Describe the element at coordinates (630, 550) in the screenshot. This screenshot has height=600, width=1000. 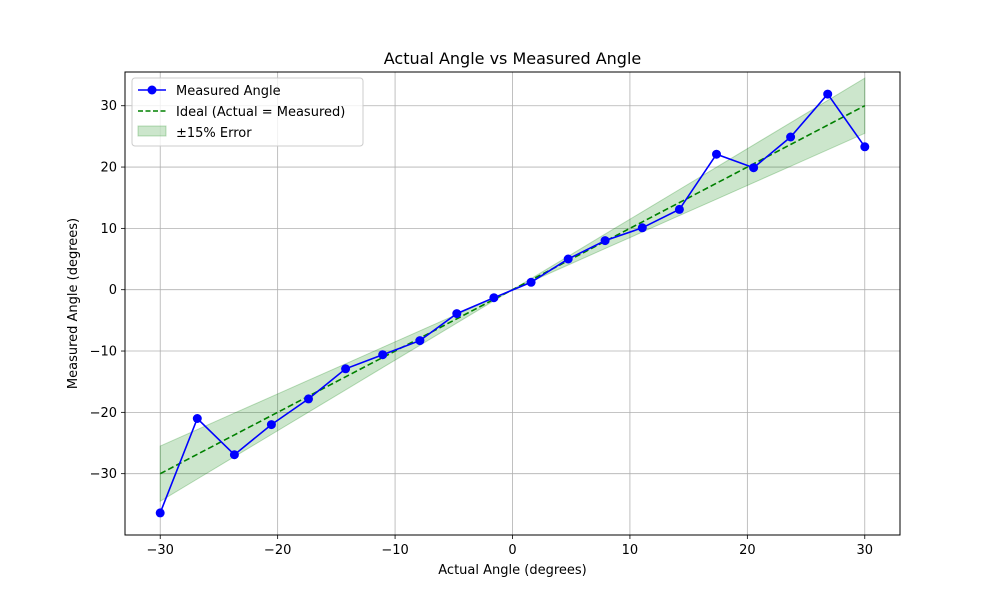
I see `x-tick-label: 10` at that location.